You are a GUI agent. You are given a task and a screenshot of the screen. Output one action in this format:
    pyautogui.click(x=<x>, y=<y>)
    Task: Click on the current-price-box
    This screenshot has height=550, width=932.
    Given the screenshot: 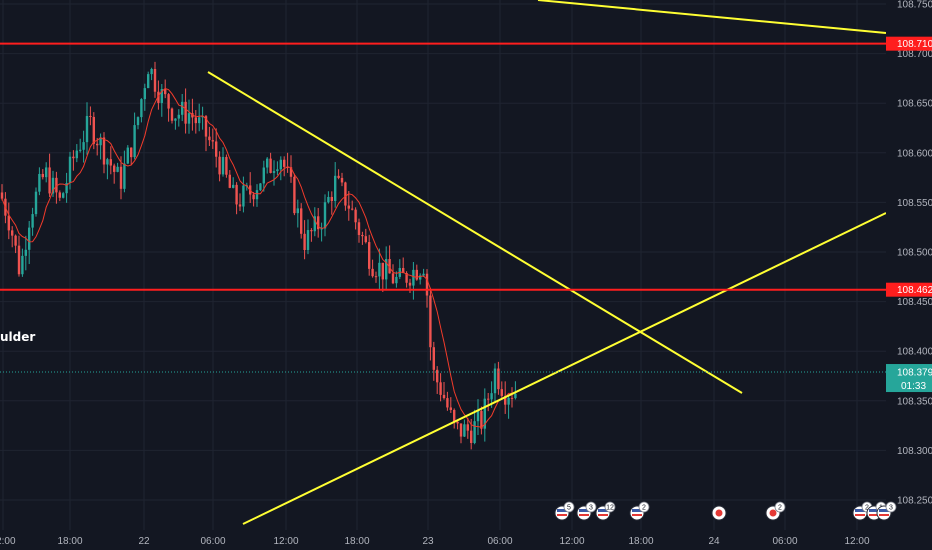 What is the action you would take?
    pyautogui.click(x=909, y=378)
    